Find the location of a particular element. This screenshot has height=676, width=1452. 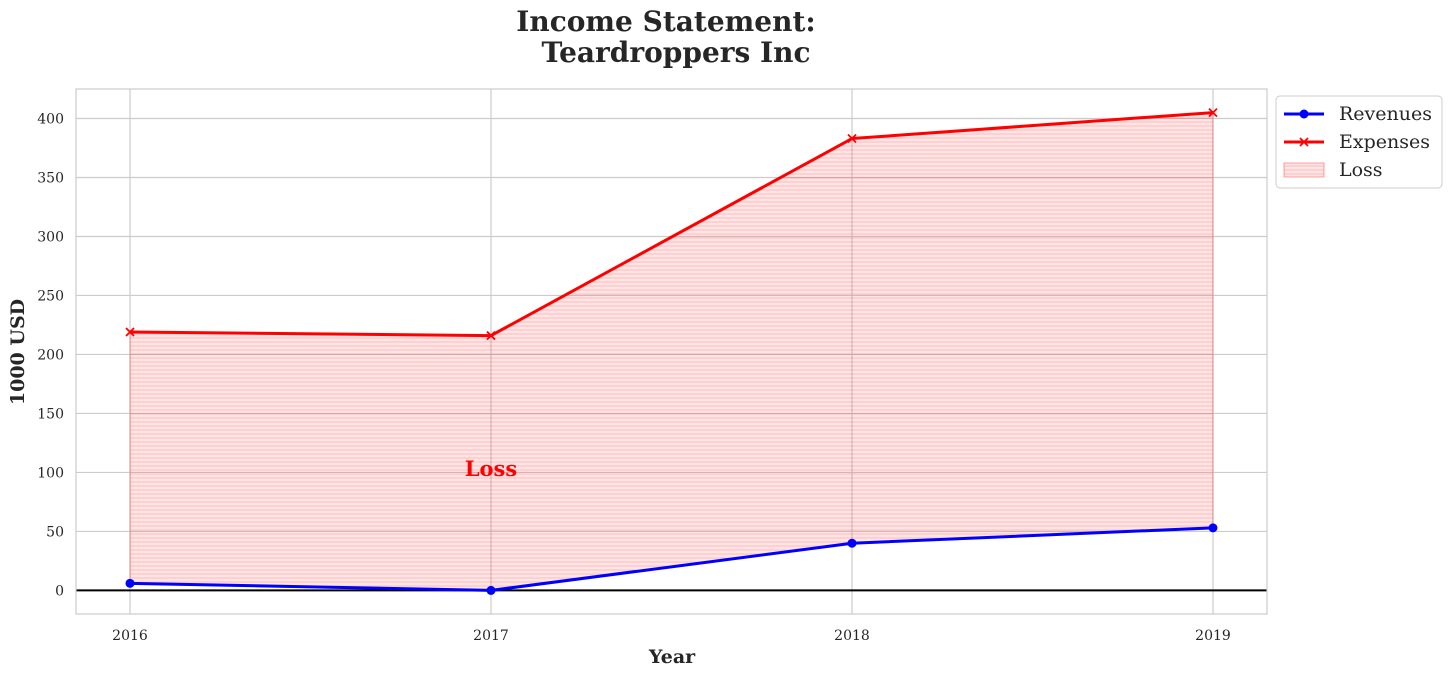

x-tick-label-2016: 2016 is located at coordinates (130, 636).